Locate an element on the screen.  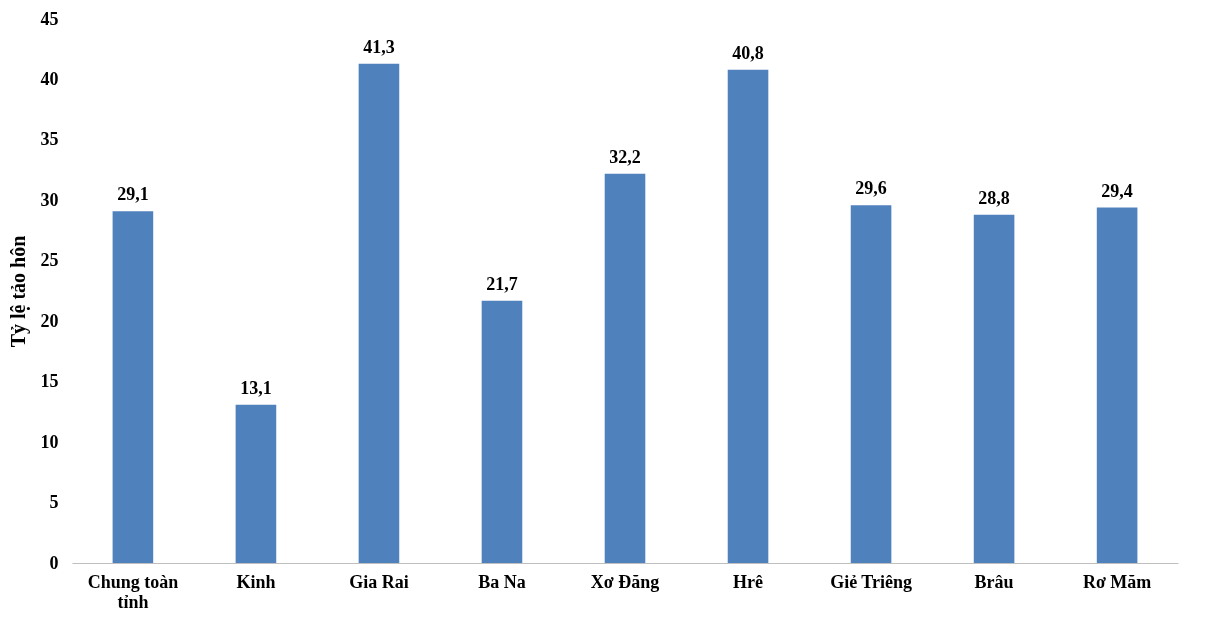
y-tick-label: 0 is located at coordinates (54, 562).